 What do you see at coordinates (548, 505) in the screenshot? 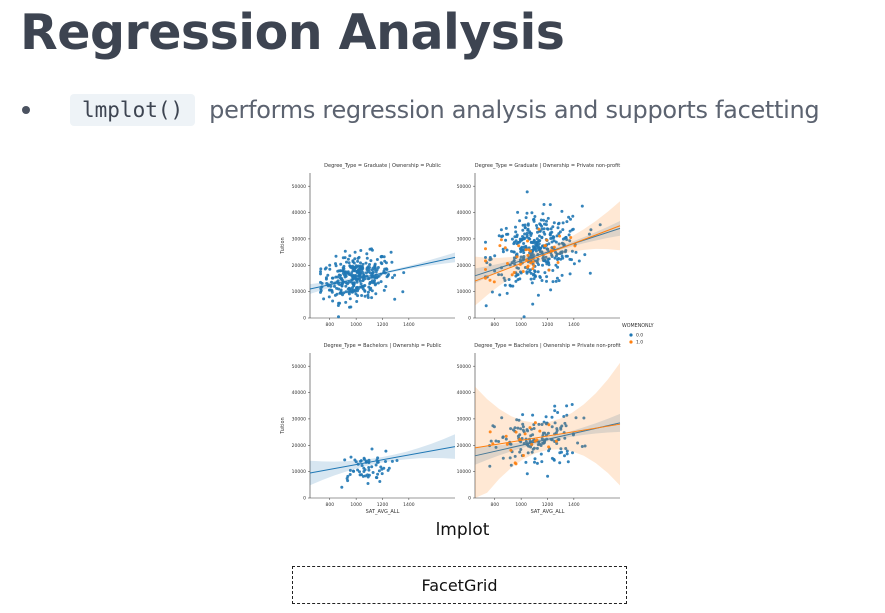
I see `x-tick-label: 1200` at bounding box center [548, 505].